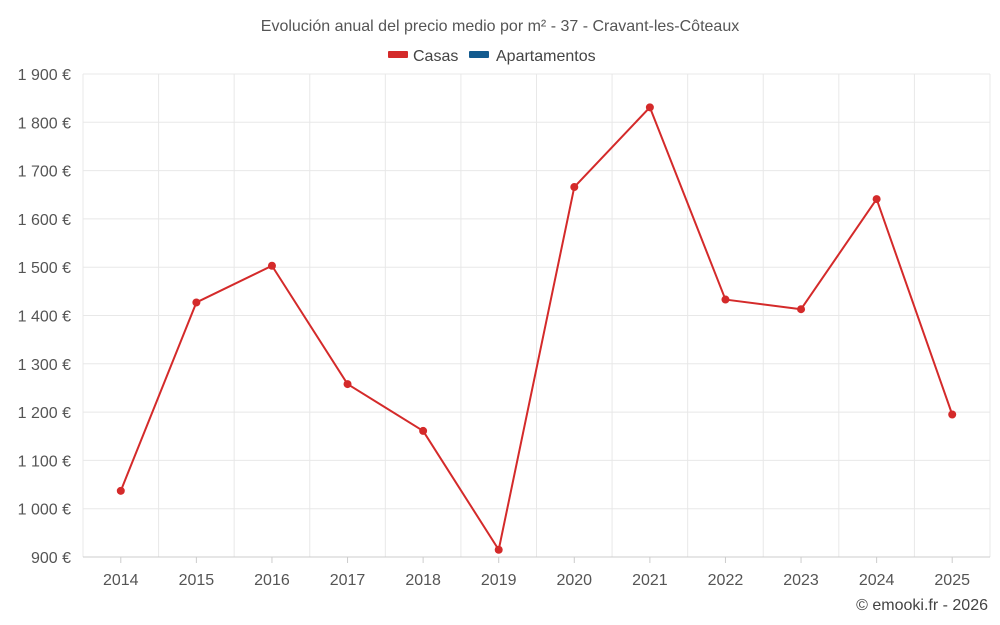 This screenshot has height=625, width=1000. What do you see at coordinates (499, 580) in the screenshot?
I see `x-tick-label: 2019` at bounding box center [499, 580].